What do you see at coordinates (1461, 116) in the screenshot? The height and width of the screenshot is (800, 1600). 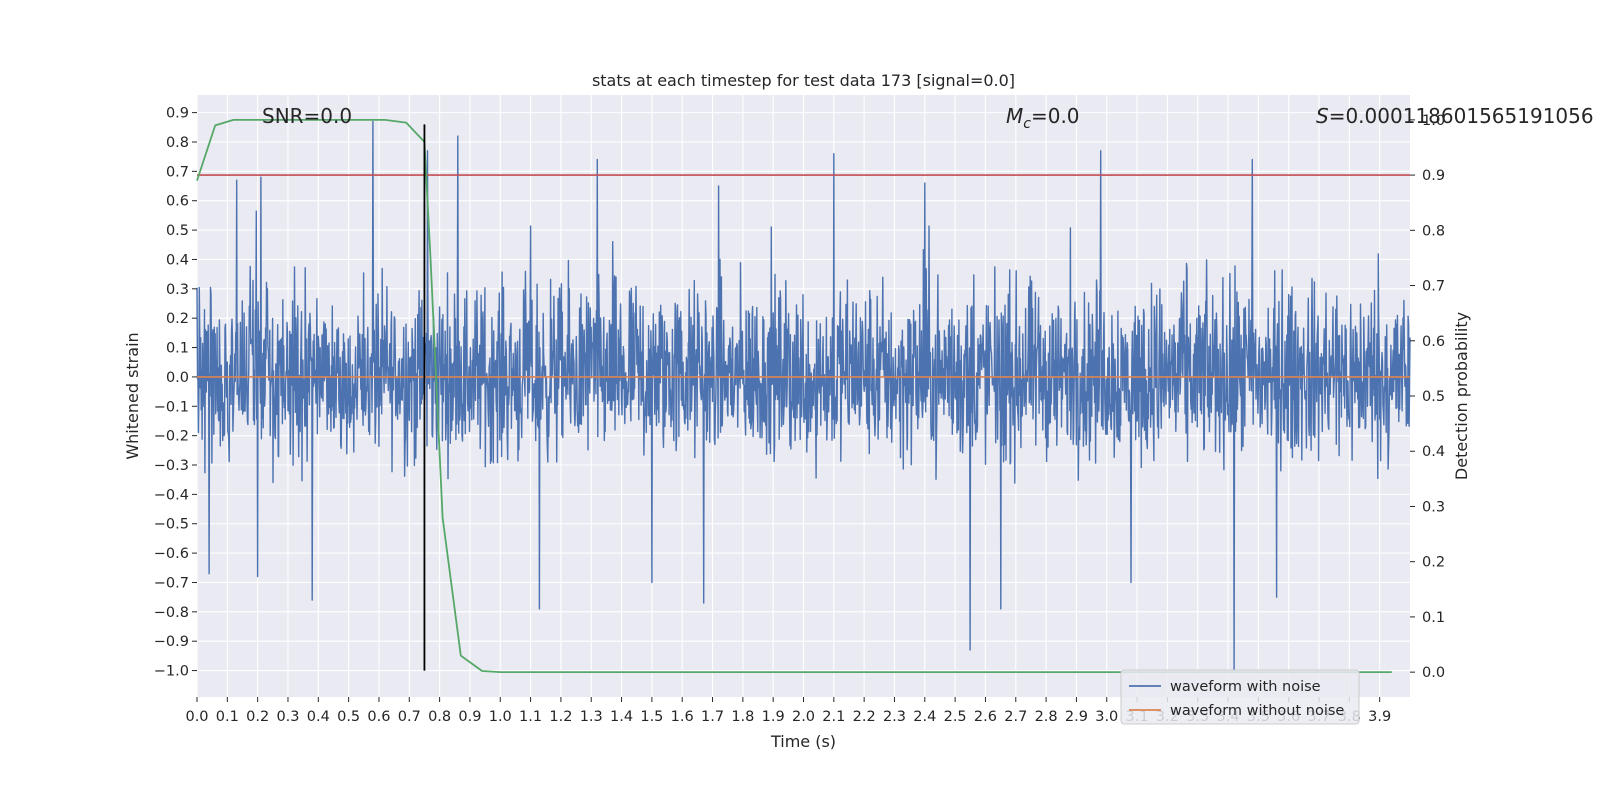 I see `annotation-s-value: =0.00011860156519105​6` at bounding box center [1461, 116].